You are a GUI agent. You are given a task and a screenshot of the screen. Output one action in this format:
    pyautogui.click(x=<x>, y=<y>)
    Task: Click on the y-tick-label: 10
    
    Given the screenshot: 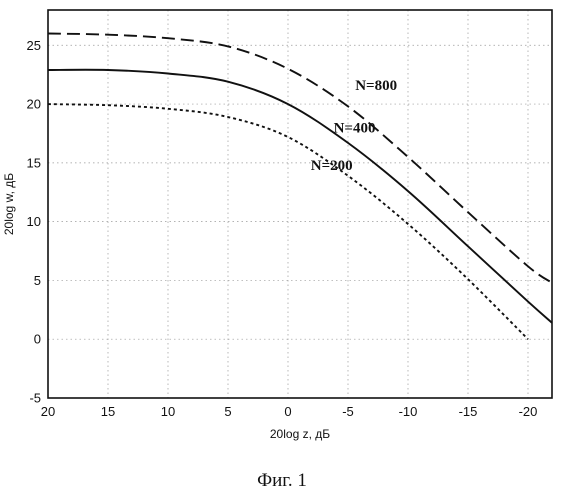 What is the action you would take?
    pyautogui.click(x=34, y=221)
    